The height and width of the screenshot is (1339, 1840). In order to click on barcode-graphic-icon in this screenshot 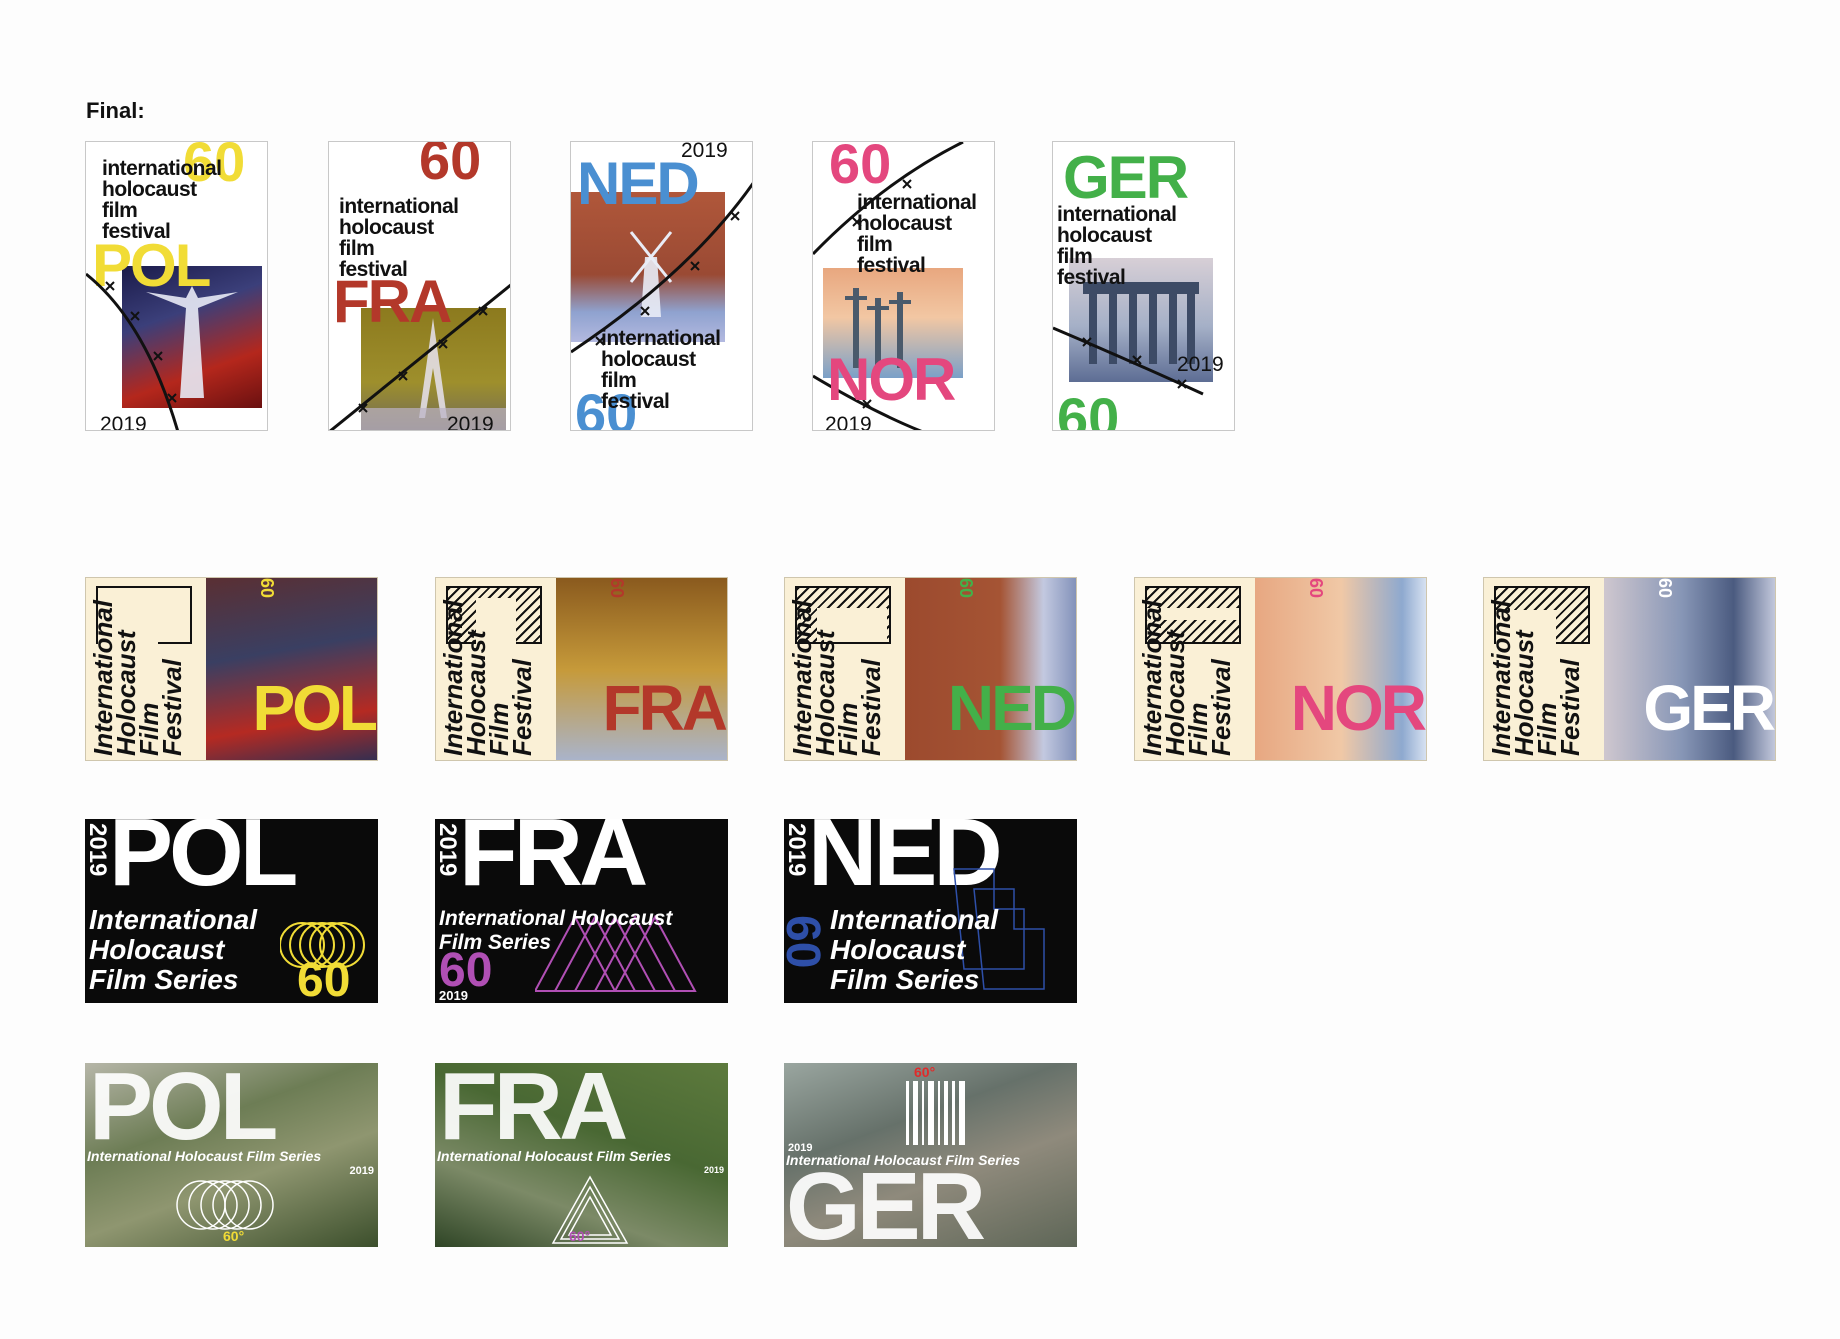, I will do `click(939, 1113)`.